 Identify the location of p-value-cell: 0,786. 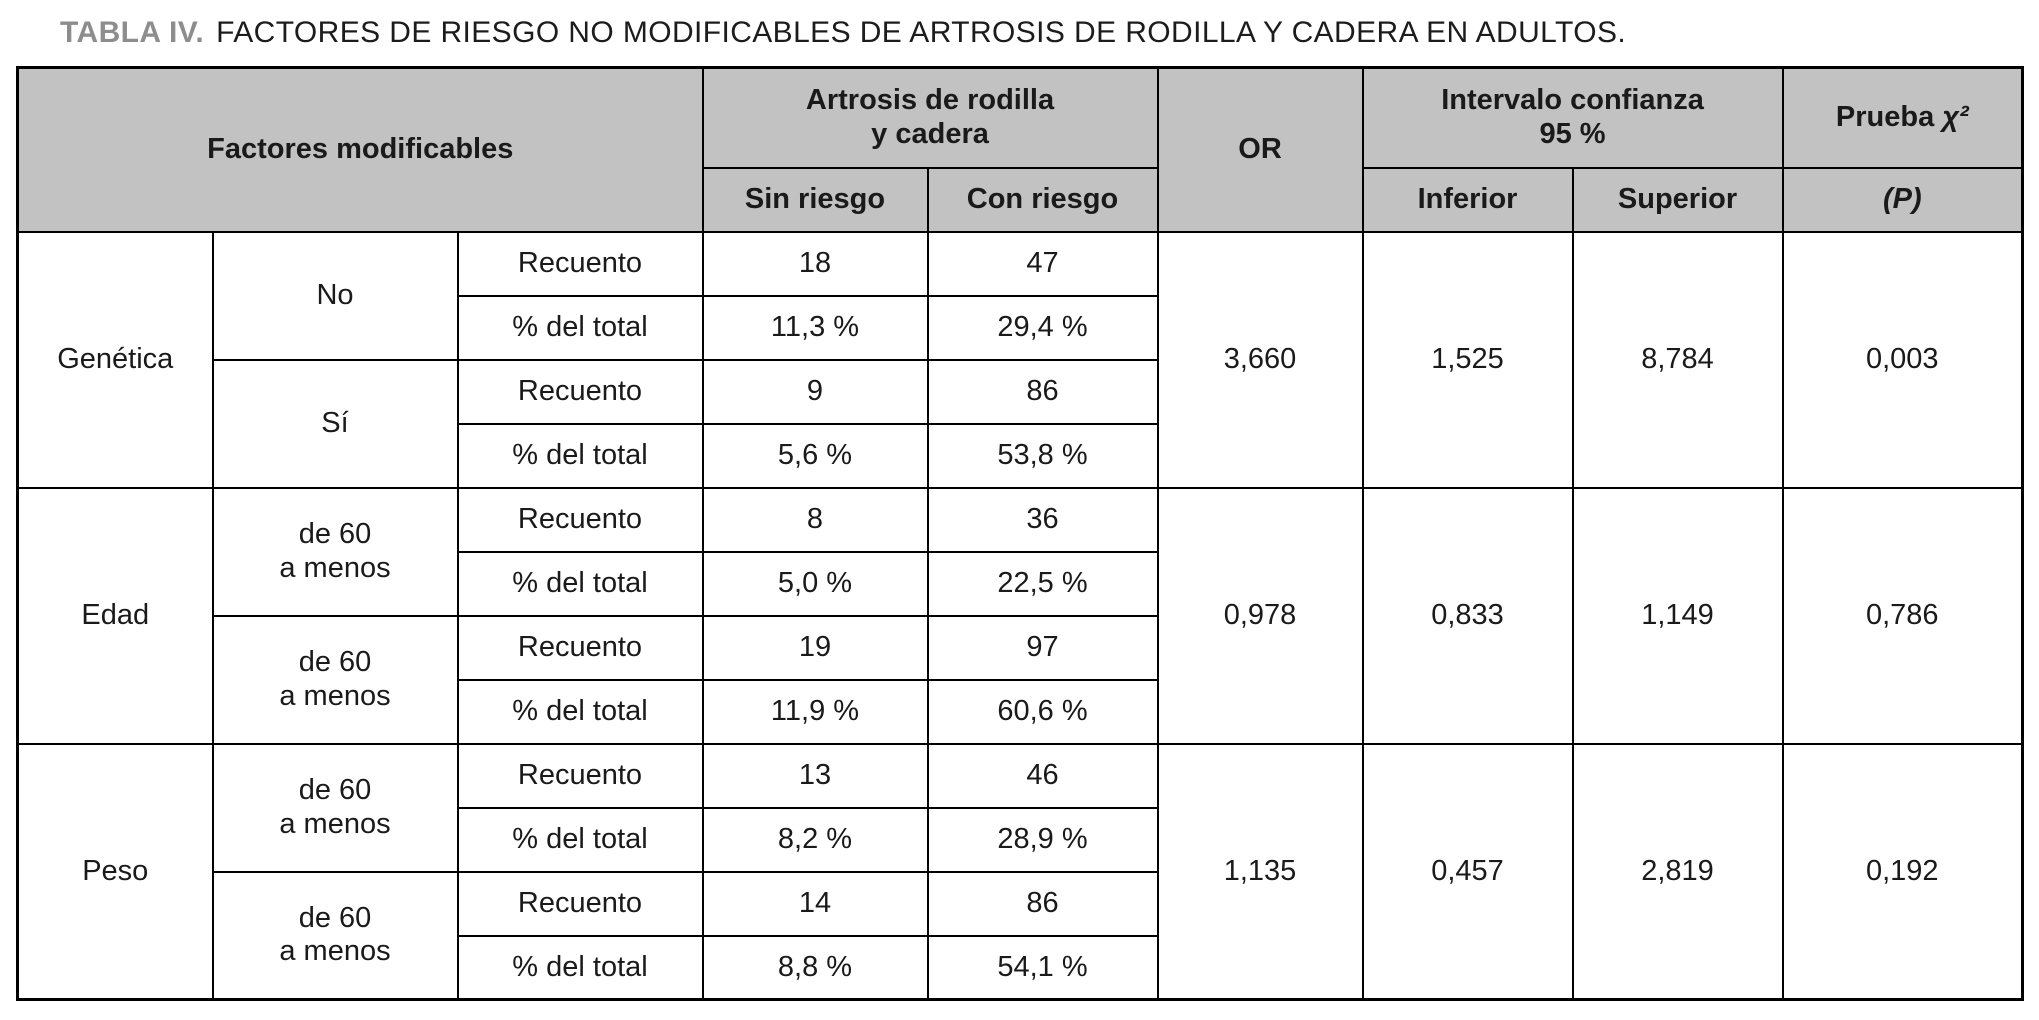
(1902, 615).